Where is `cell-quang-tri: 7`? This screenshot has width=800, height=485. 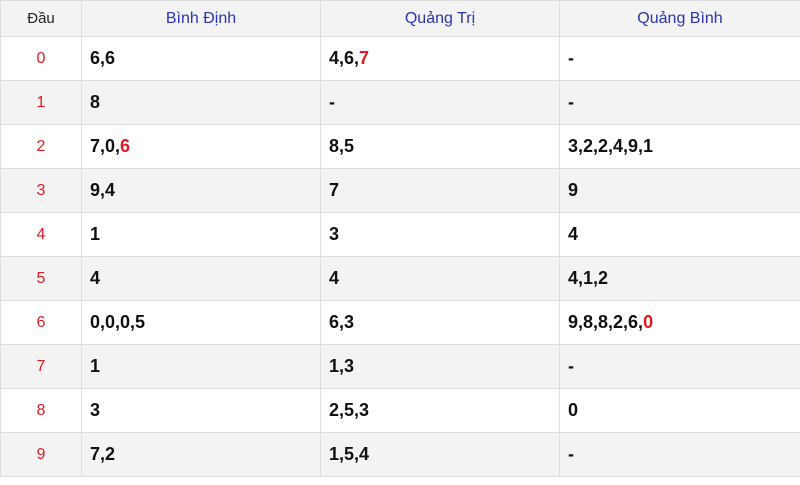 cell-quang-tri: 7 is located at coordinates (440, 190).